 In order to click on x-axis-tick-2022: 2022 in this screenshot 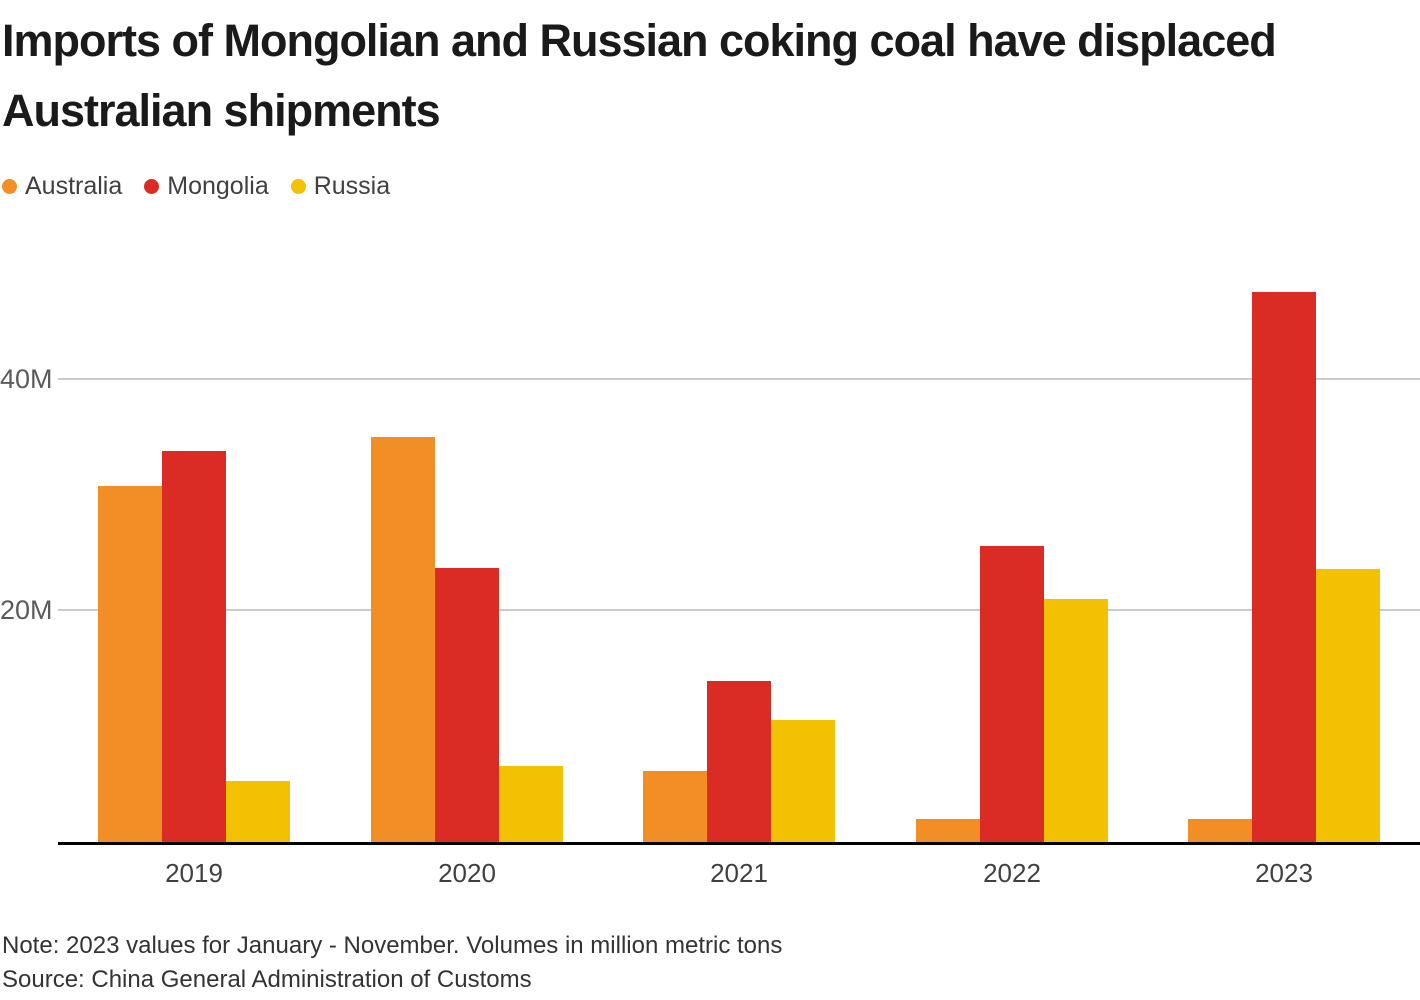, I will do `click(1012, 873)`.